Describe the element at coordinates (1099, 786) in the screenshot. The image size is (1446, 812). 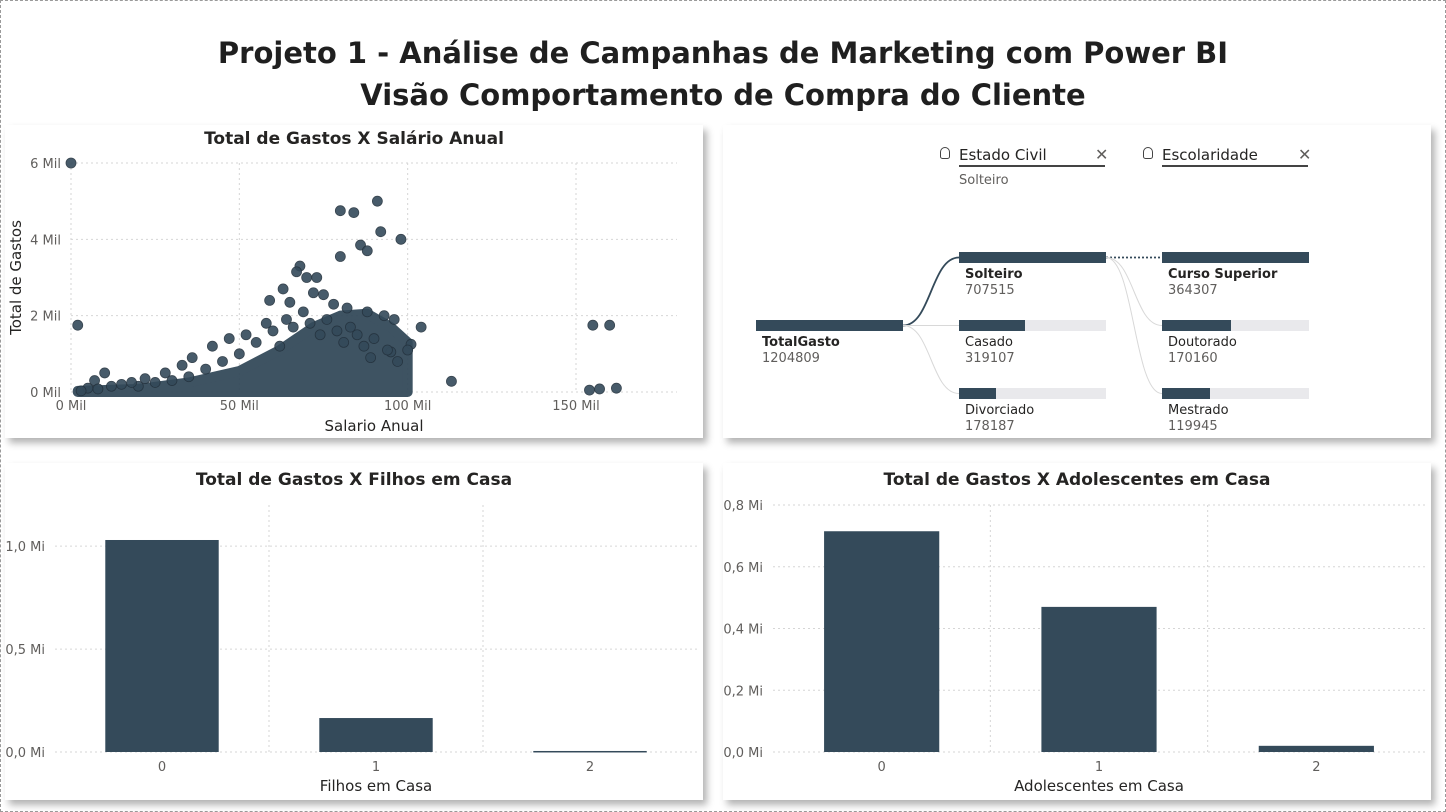
I see `x-axis-title: Adolescentes em Casa` at that location.